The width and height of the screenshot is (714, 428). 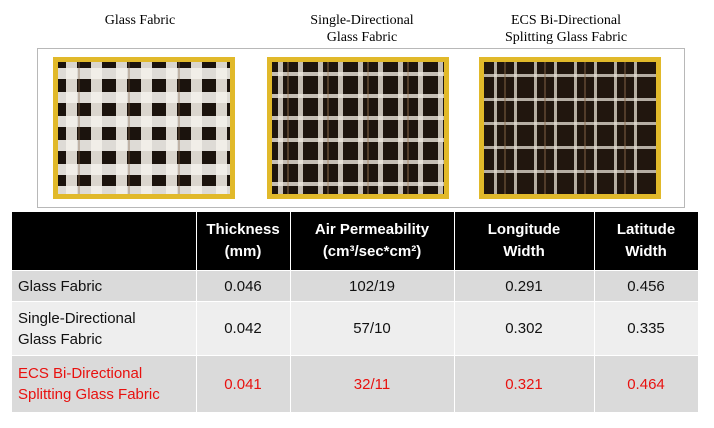 What do you see at coordinates (80, 374) in the screenshot?
I see `row-label-line1: ECS Bi-Directional` at bounding box center [80, 374].